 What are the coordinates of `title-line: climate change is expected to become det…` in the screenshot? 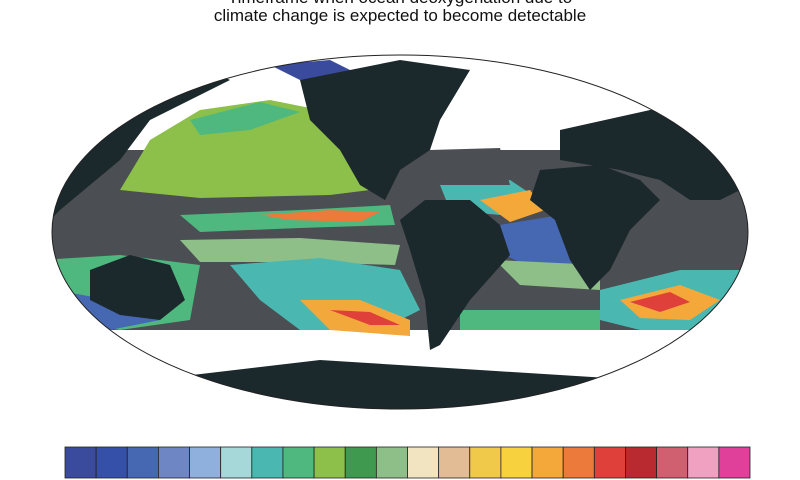 It's located at (400, 15).